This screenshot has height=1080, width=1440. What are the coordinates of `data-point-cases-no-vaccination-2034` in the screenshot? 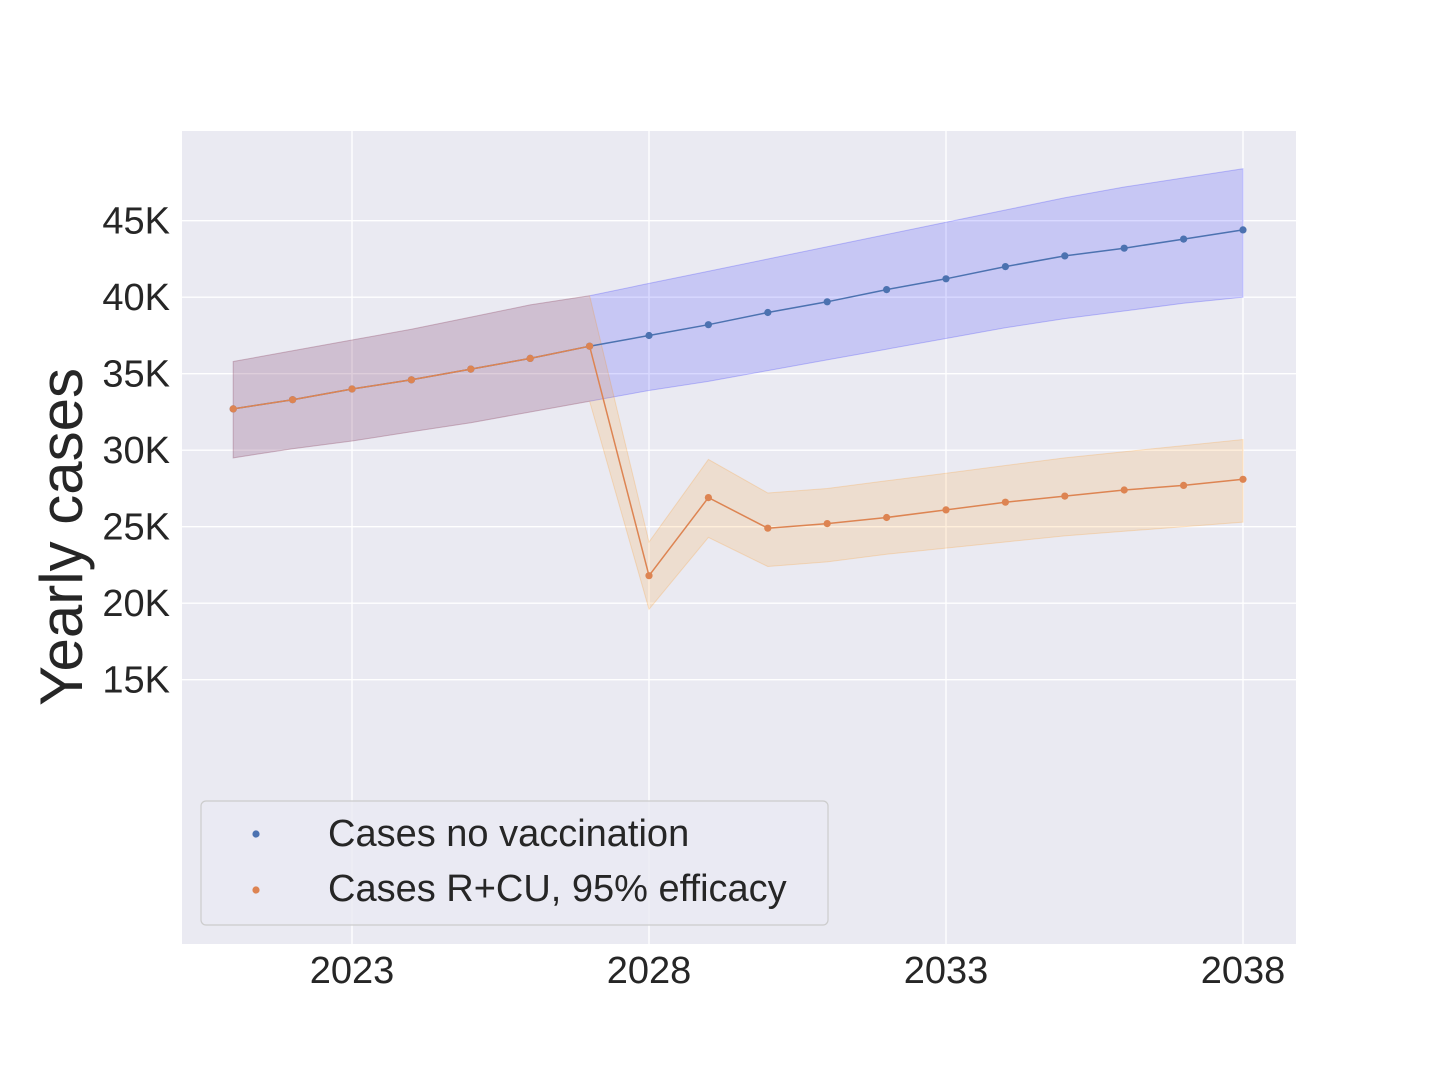 It's located at (1005, 267).